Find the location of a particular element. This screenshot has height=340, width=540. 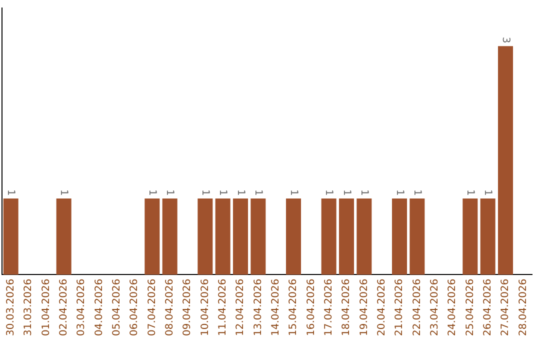

x-tick-label: 25.04.2026 is located at coordinates (470, 307).